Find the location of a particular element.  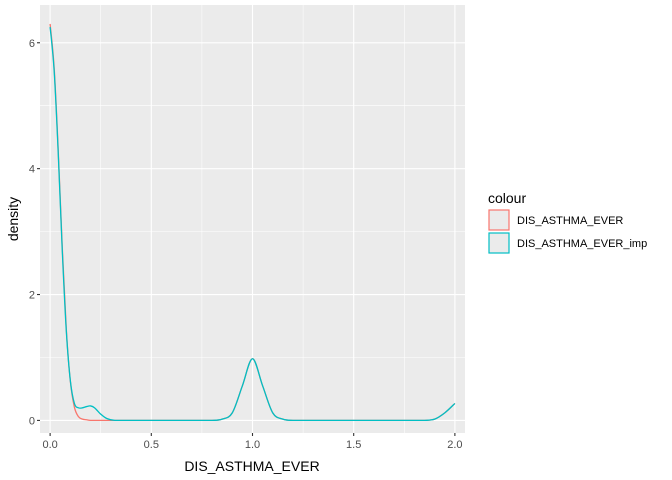

y-tick-label: 2 is located at coordinates (32, 296).